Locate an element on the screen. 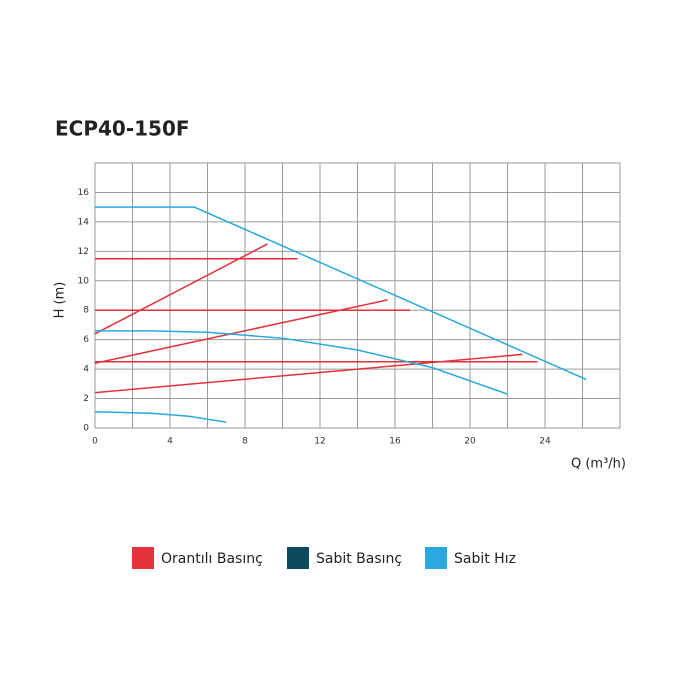 The height and width of the screenshot is (700, 700). y-tick-label: 2 is located at coordinates (86, 399).